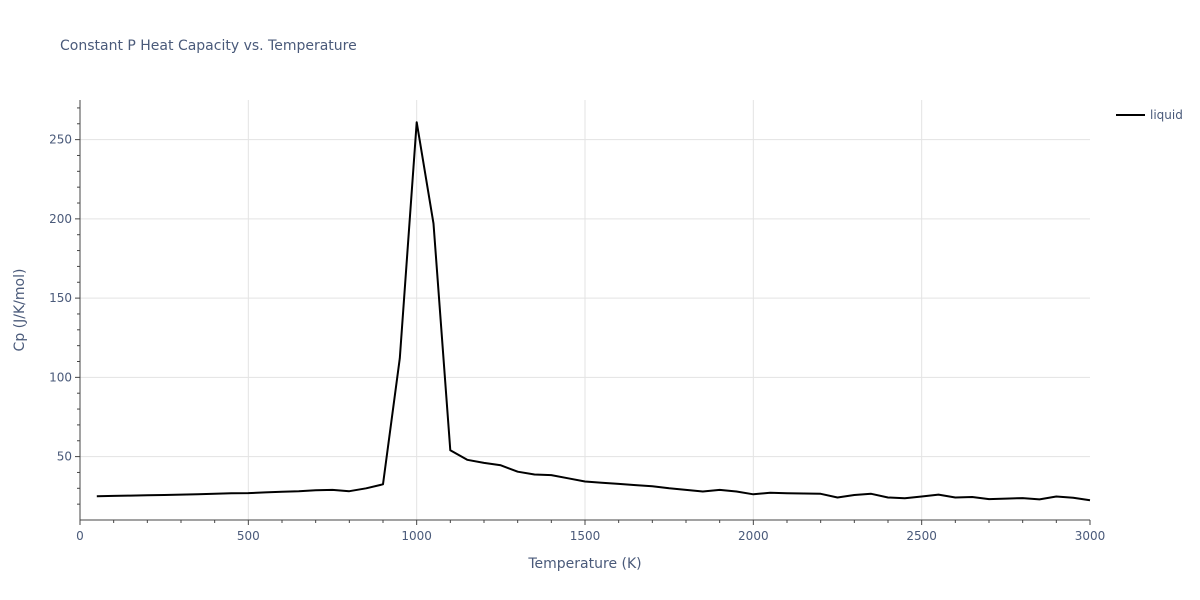  What do you see at coordinates (753, 536) in the screenshot?
I see `x-tick-label: 2000` at bounding box center [753, 536].